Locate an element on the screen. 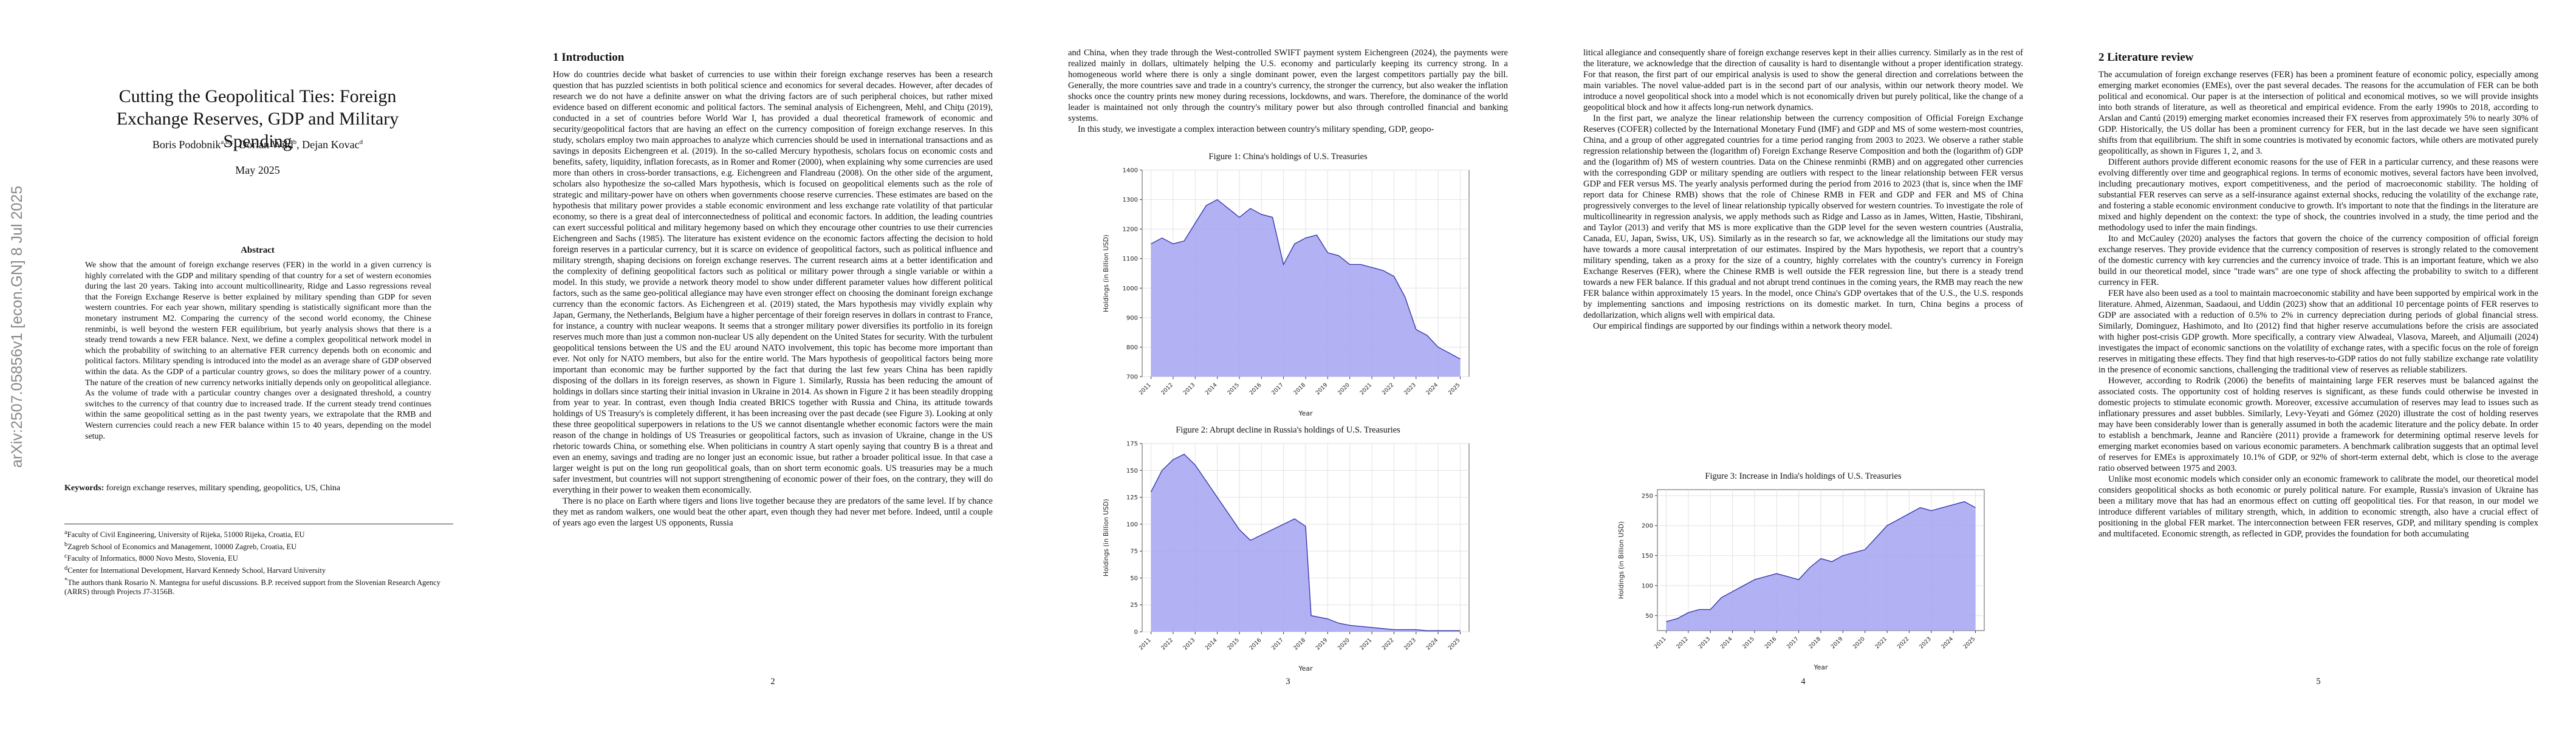 Image resolution: width=2576 pixels, height=729 pixels. y-tick-label: 175 is located at coordinates (1132, 445).